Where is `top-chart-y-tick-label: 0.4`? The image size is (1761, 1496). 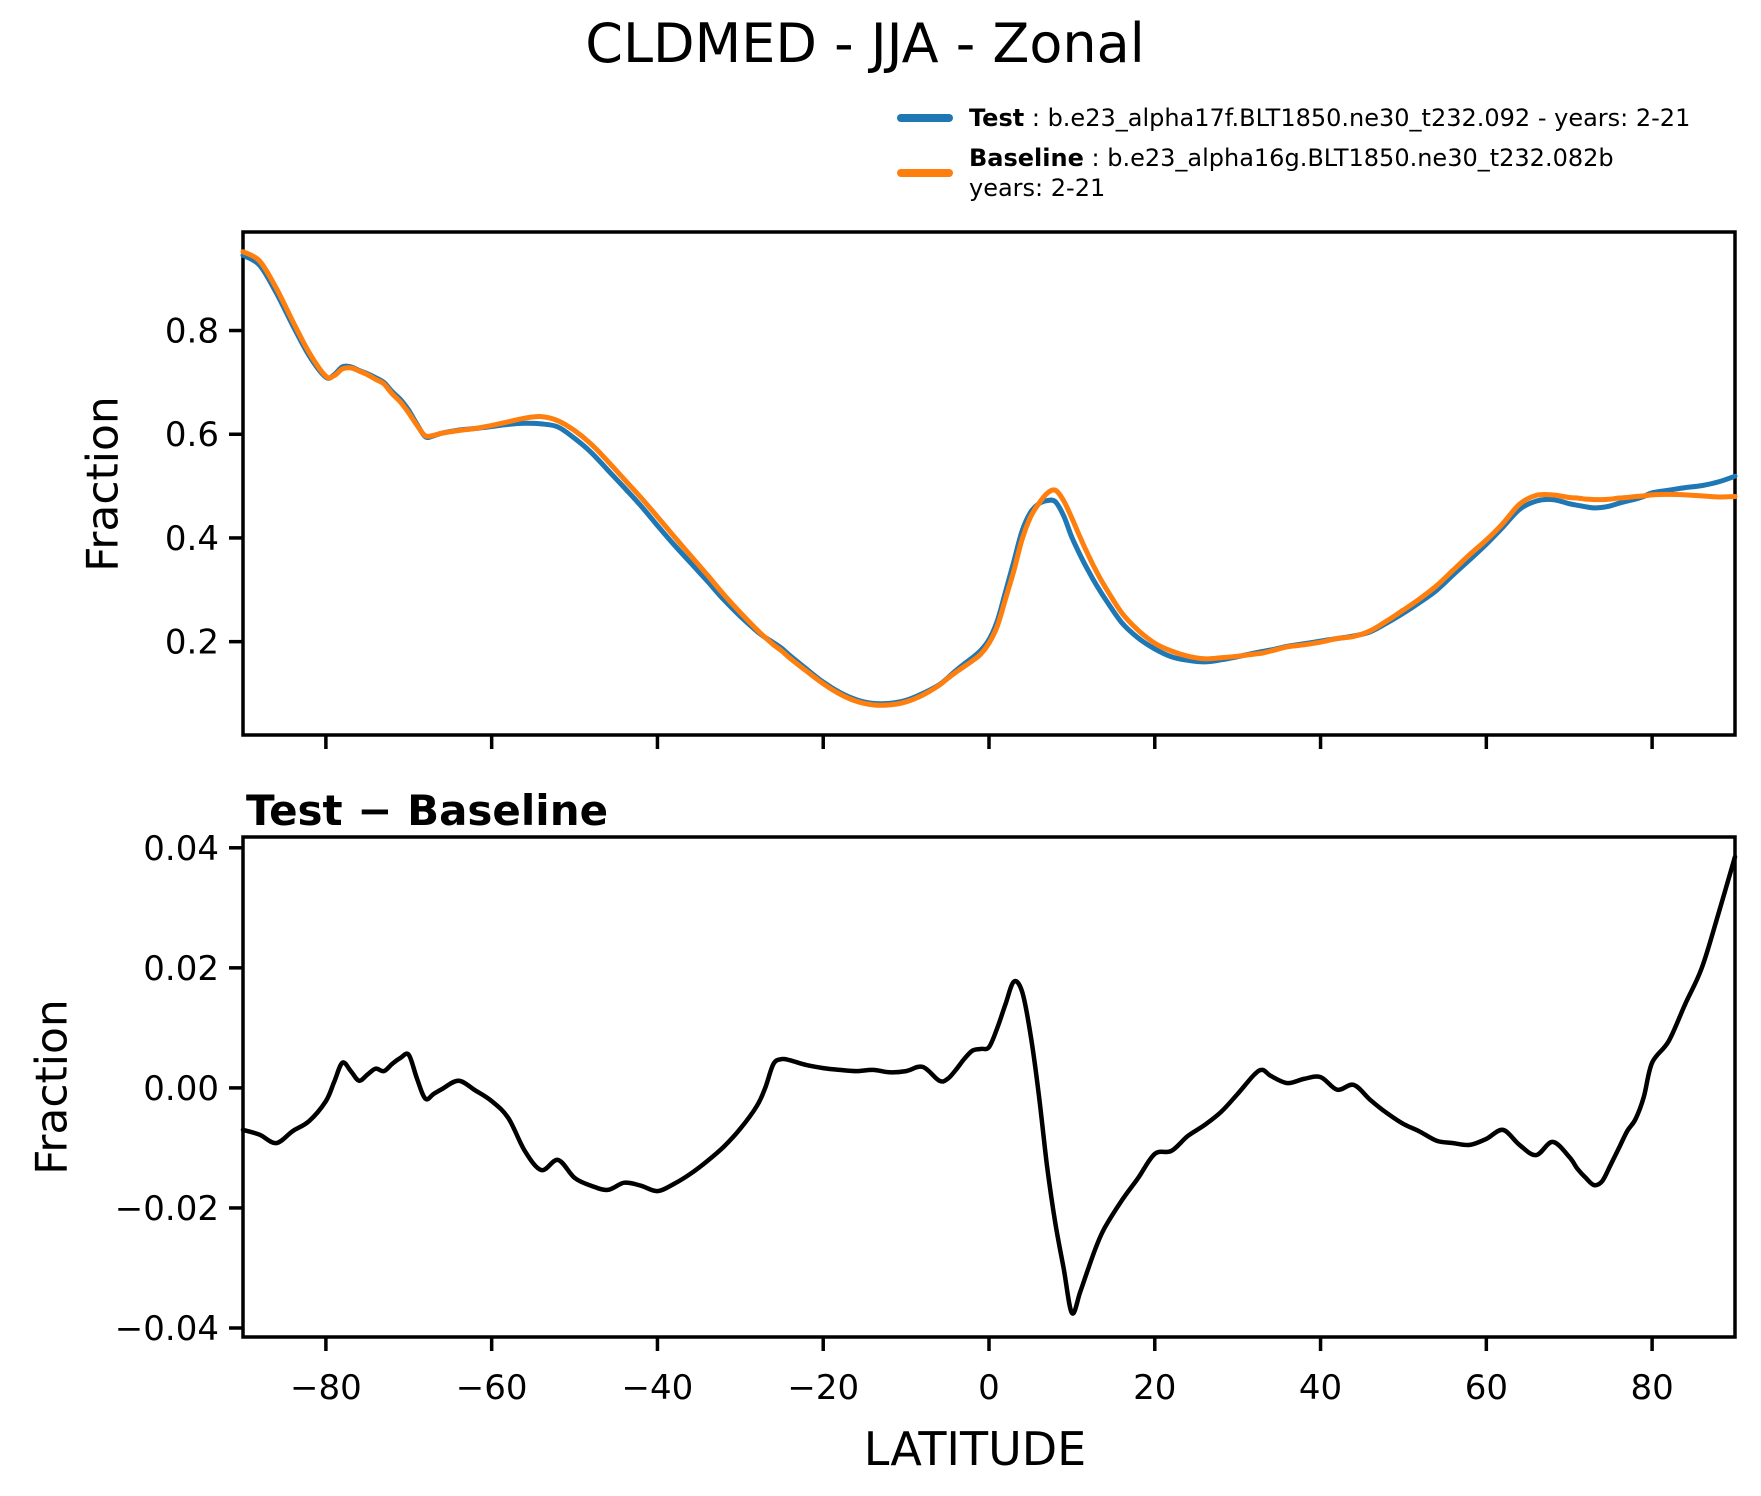
top-chart-y-tick-label: 0.4 is located at coordinates (192, 539).